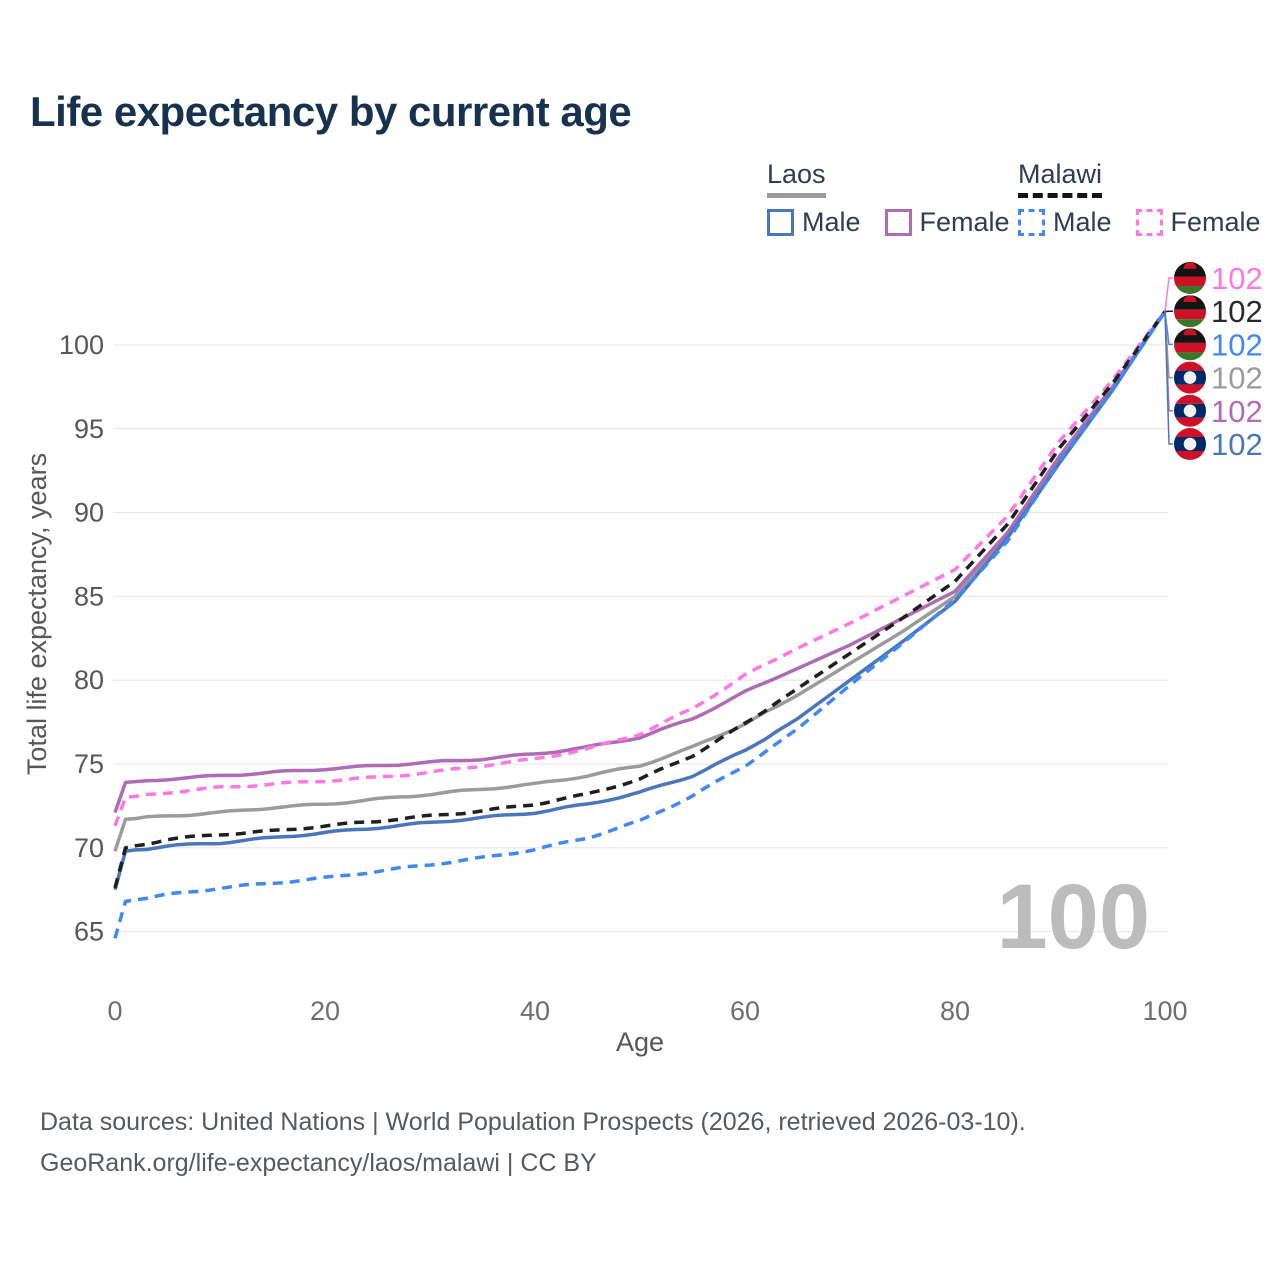  Describe the element at coordinates (1237, 444) in the screenshot. I see `end-label-value-laos-male: 102` at that location.